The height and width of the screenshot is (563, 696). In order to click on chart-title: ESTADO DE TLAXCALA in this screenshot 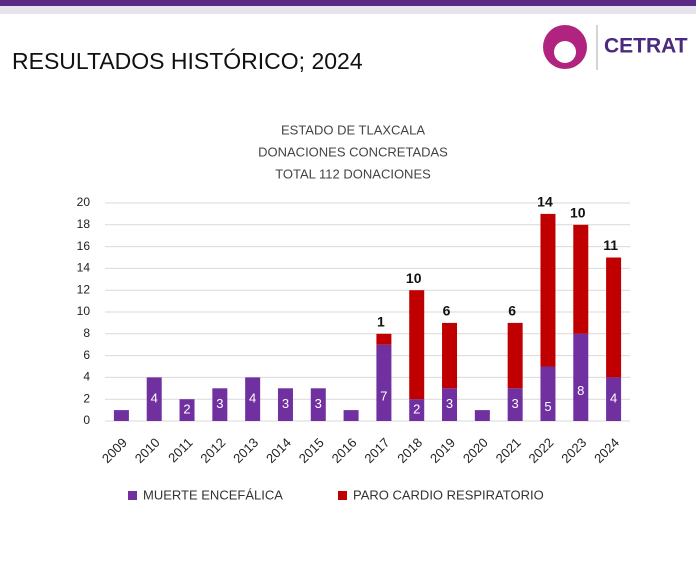, I will do `click(353, 129)`.